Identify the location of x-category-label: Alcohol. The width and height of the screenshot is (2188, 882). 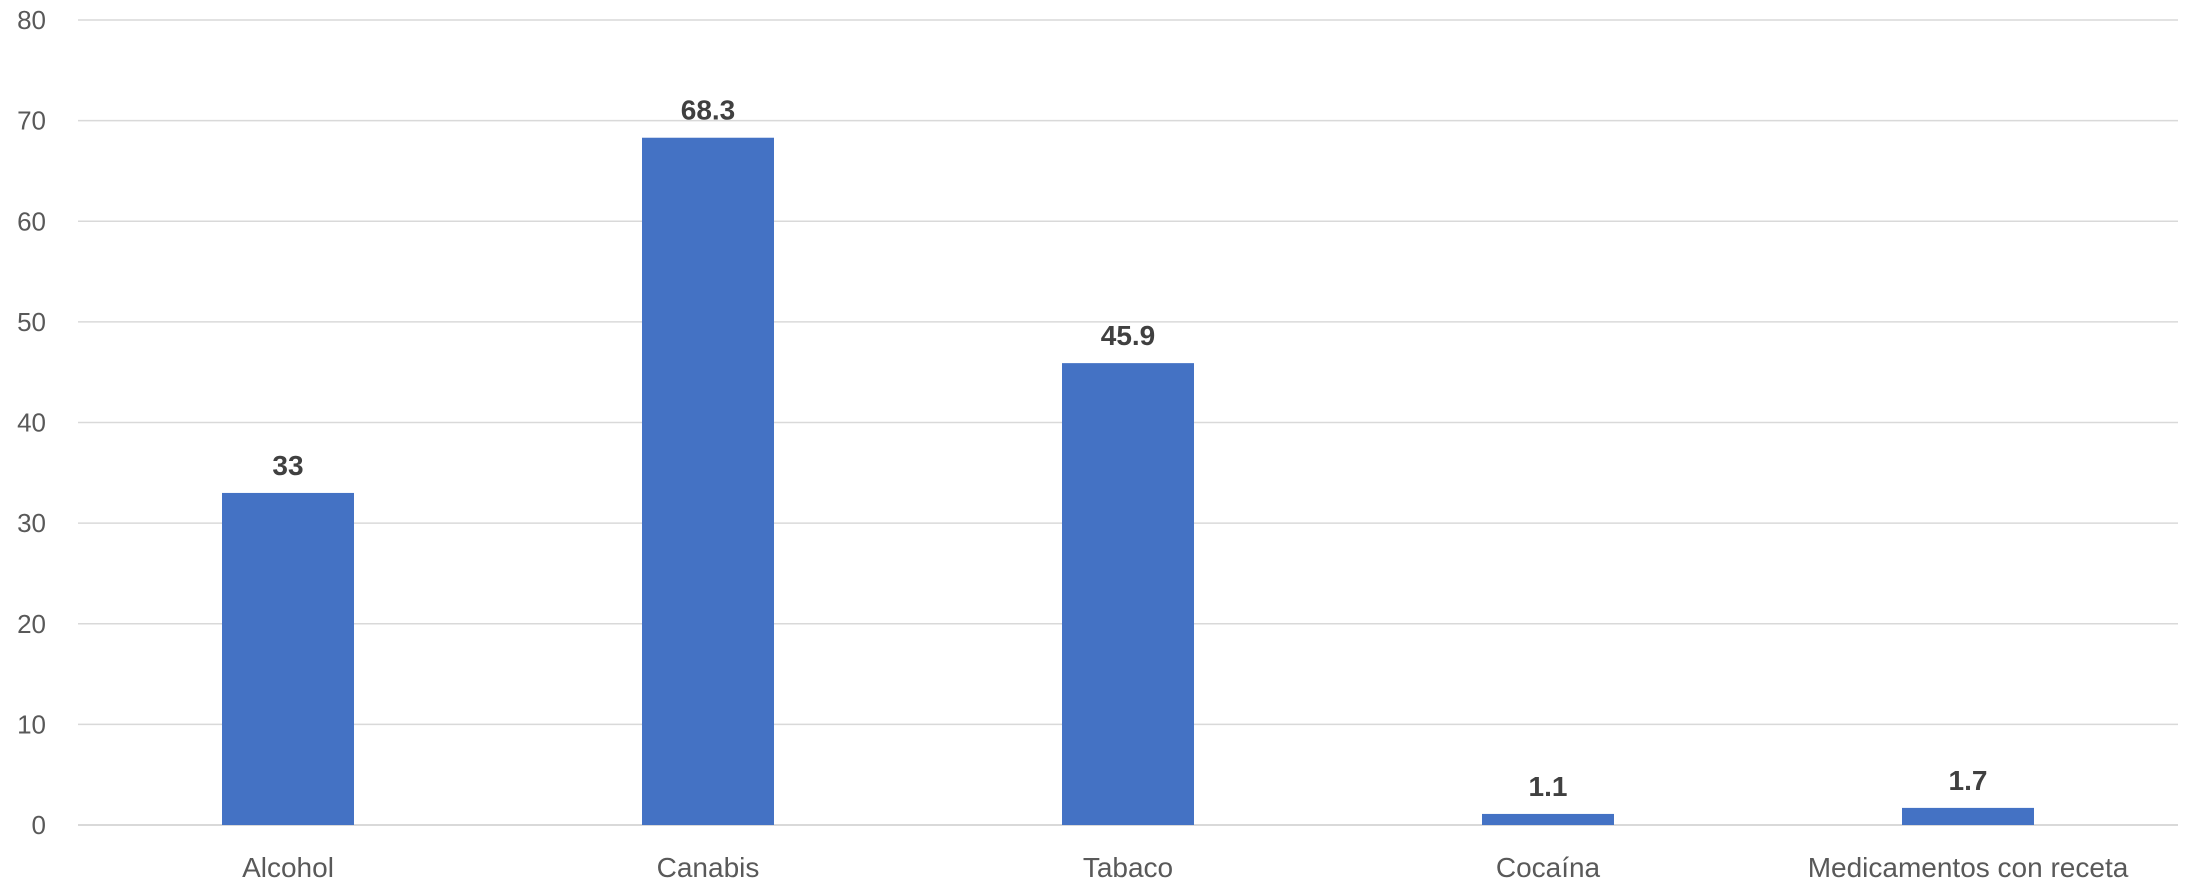
(288, 867).